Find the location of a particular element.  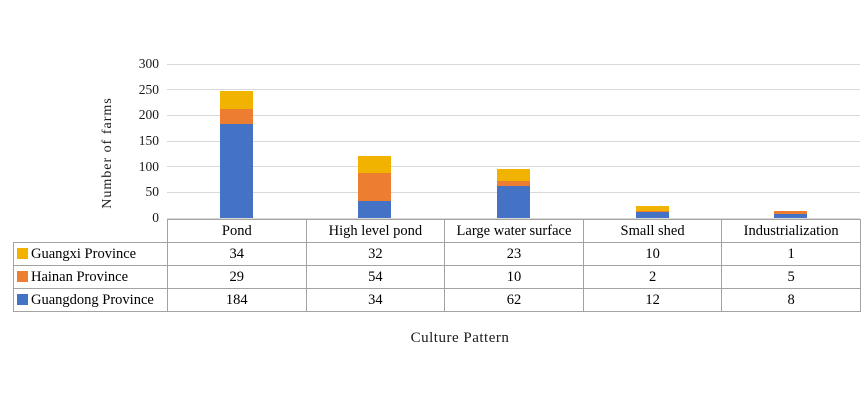

table-row-hainan-province: Hainan Province 29 54 10 2 5 is located at coordinates (437, 277).